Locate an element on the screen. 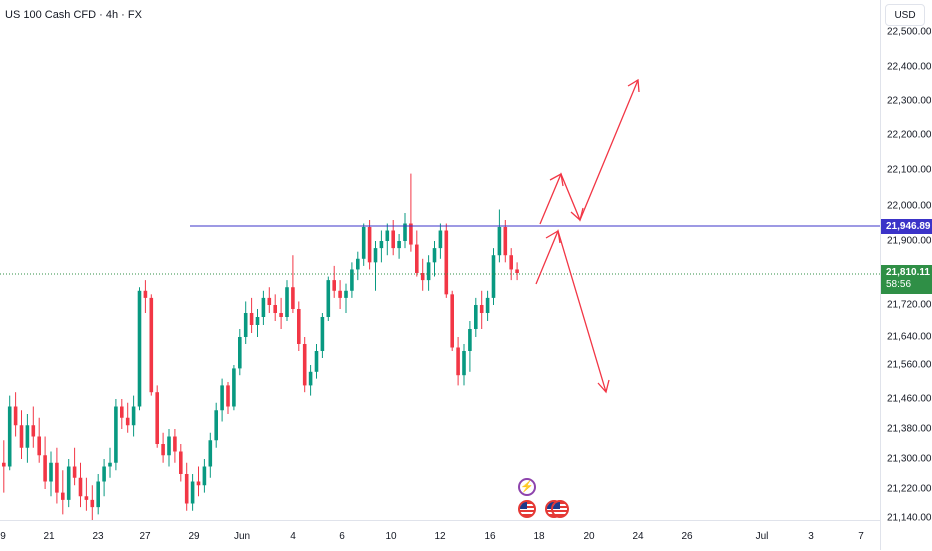  x-tick-label: 26 is located at coordinates (687, 536).